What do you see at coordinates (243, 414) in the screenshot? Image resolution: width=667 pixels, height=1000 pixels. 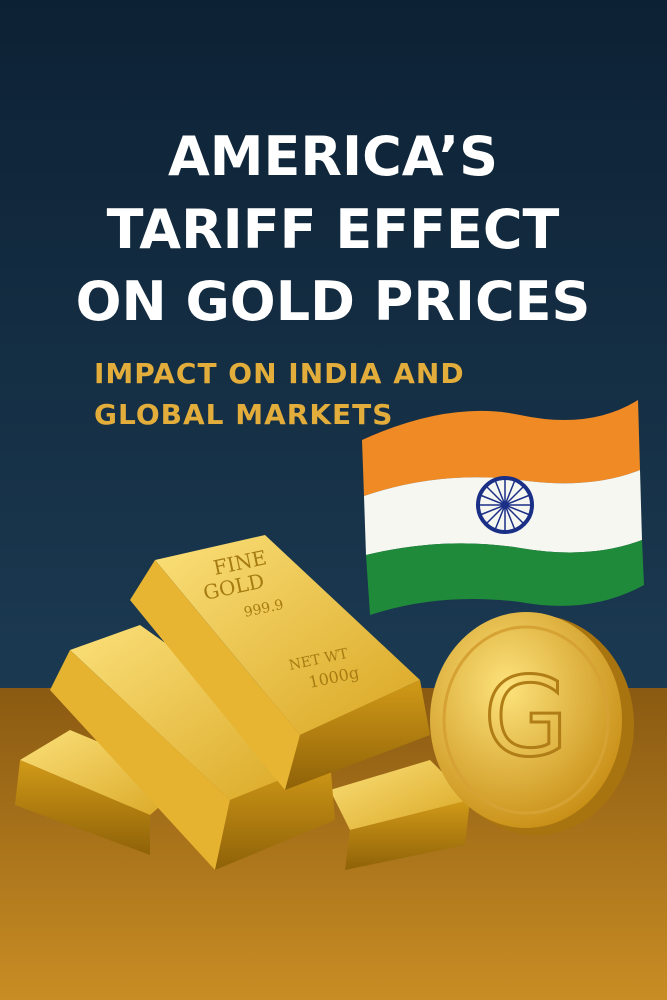 I see `subtitle-line: GLOBAL MARKETS` at bounding box center [243, 414].